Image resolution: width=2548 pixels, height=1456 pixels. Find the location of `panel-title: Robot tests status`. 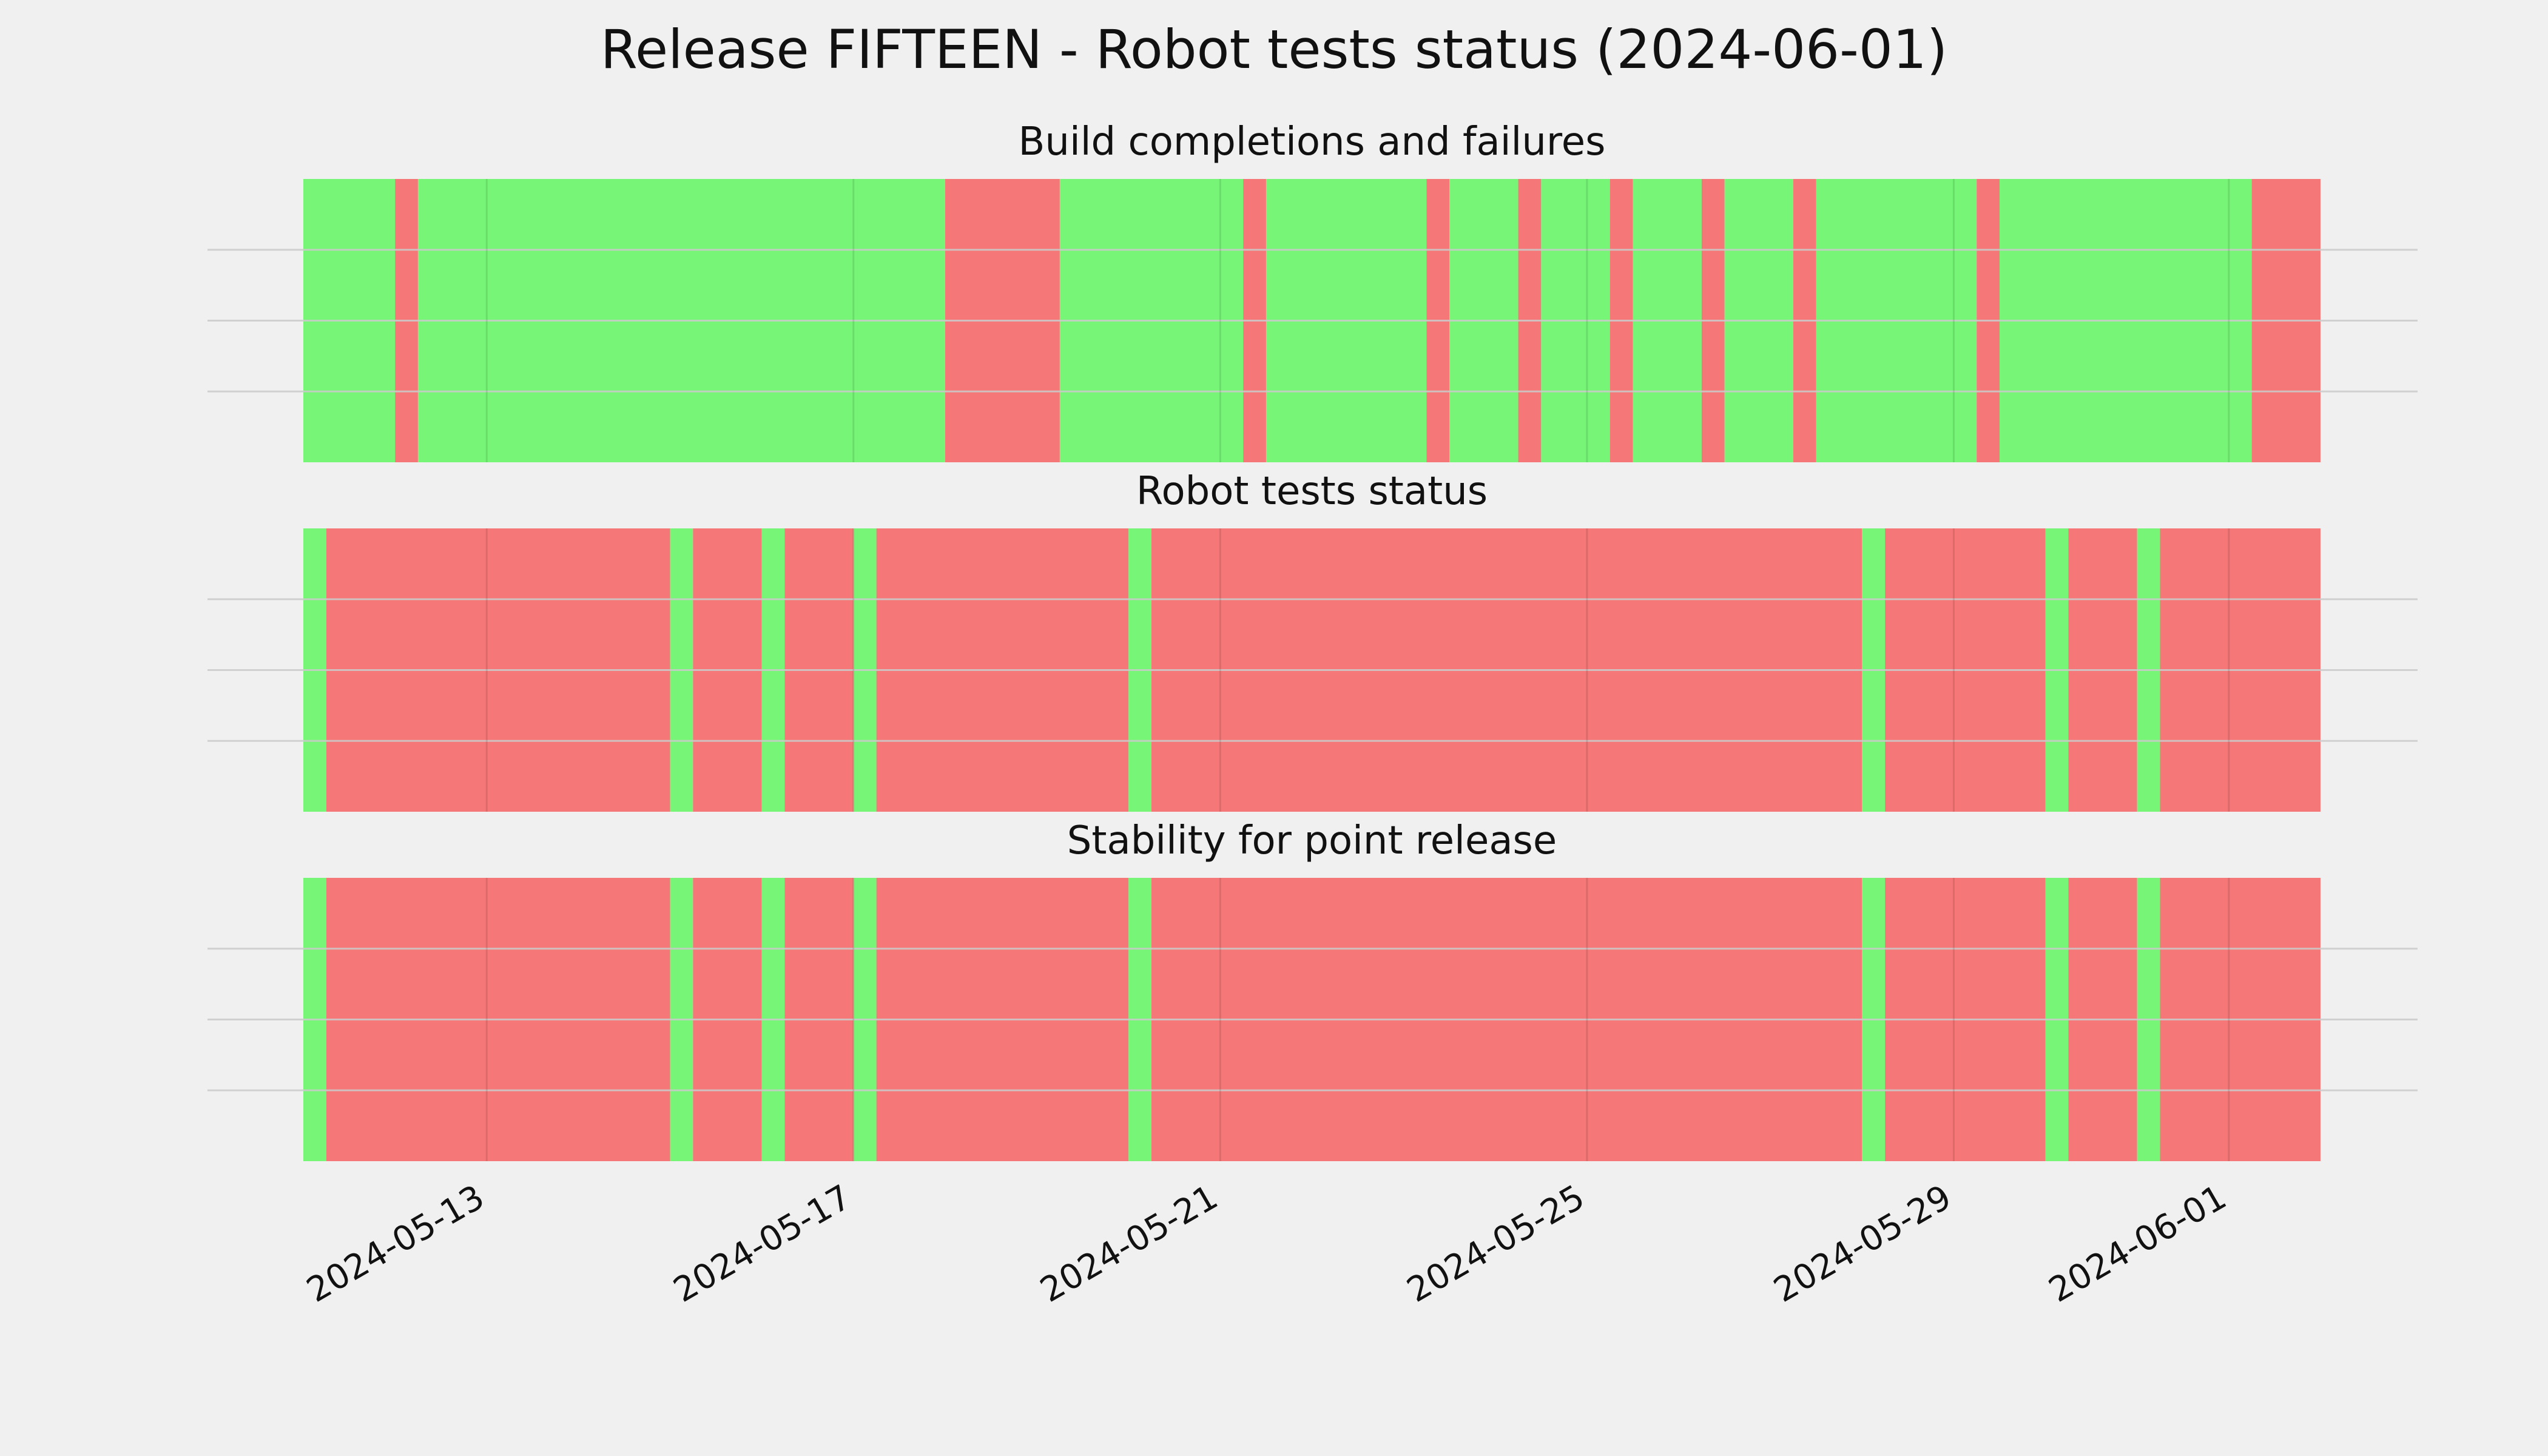

panel-title: Robot tests status is located at coordinates (1312, 491).